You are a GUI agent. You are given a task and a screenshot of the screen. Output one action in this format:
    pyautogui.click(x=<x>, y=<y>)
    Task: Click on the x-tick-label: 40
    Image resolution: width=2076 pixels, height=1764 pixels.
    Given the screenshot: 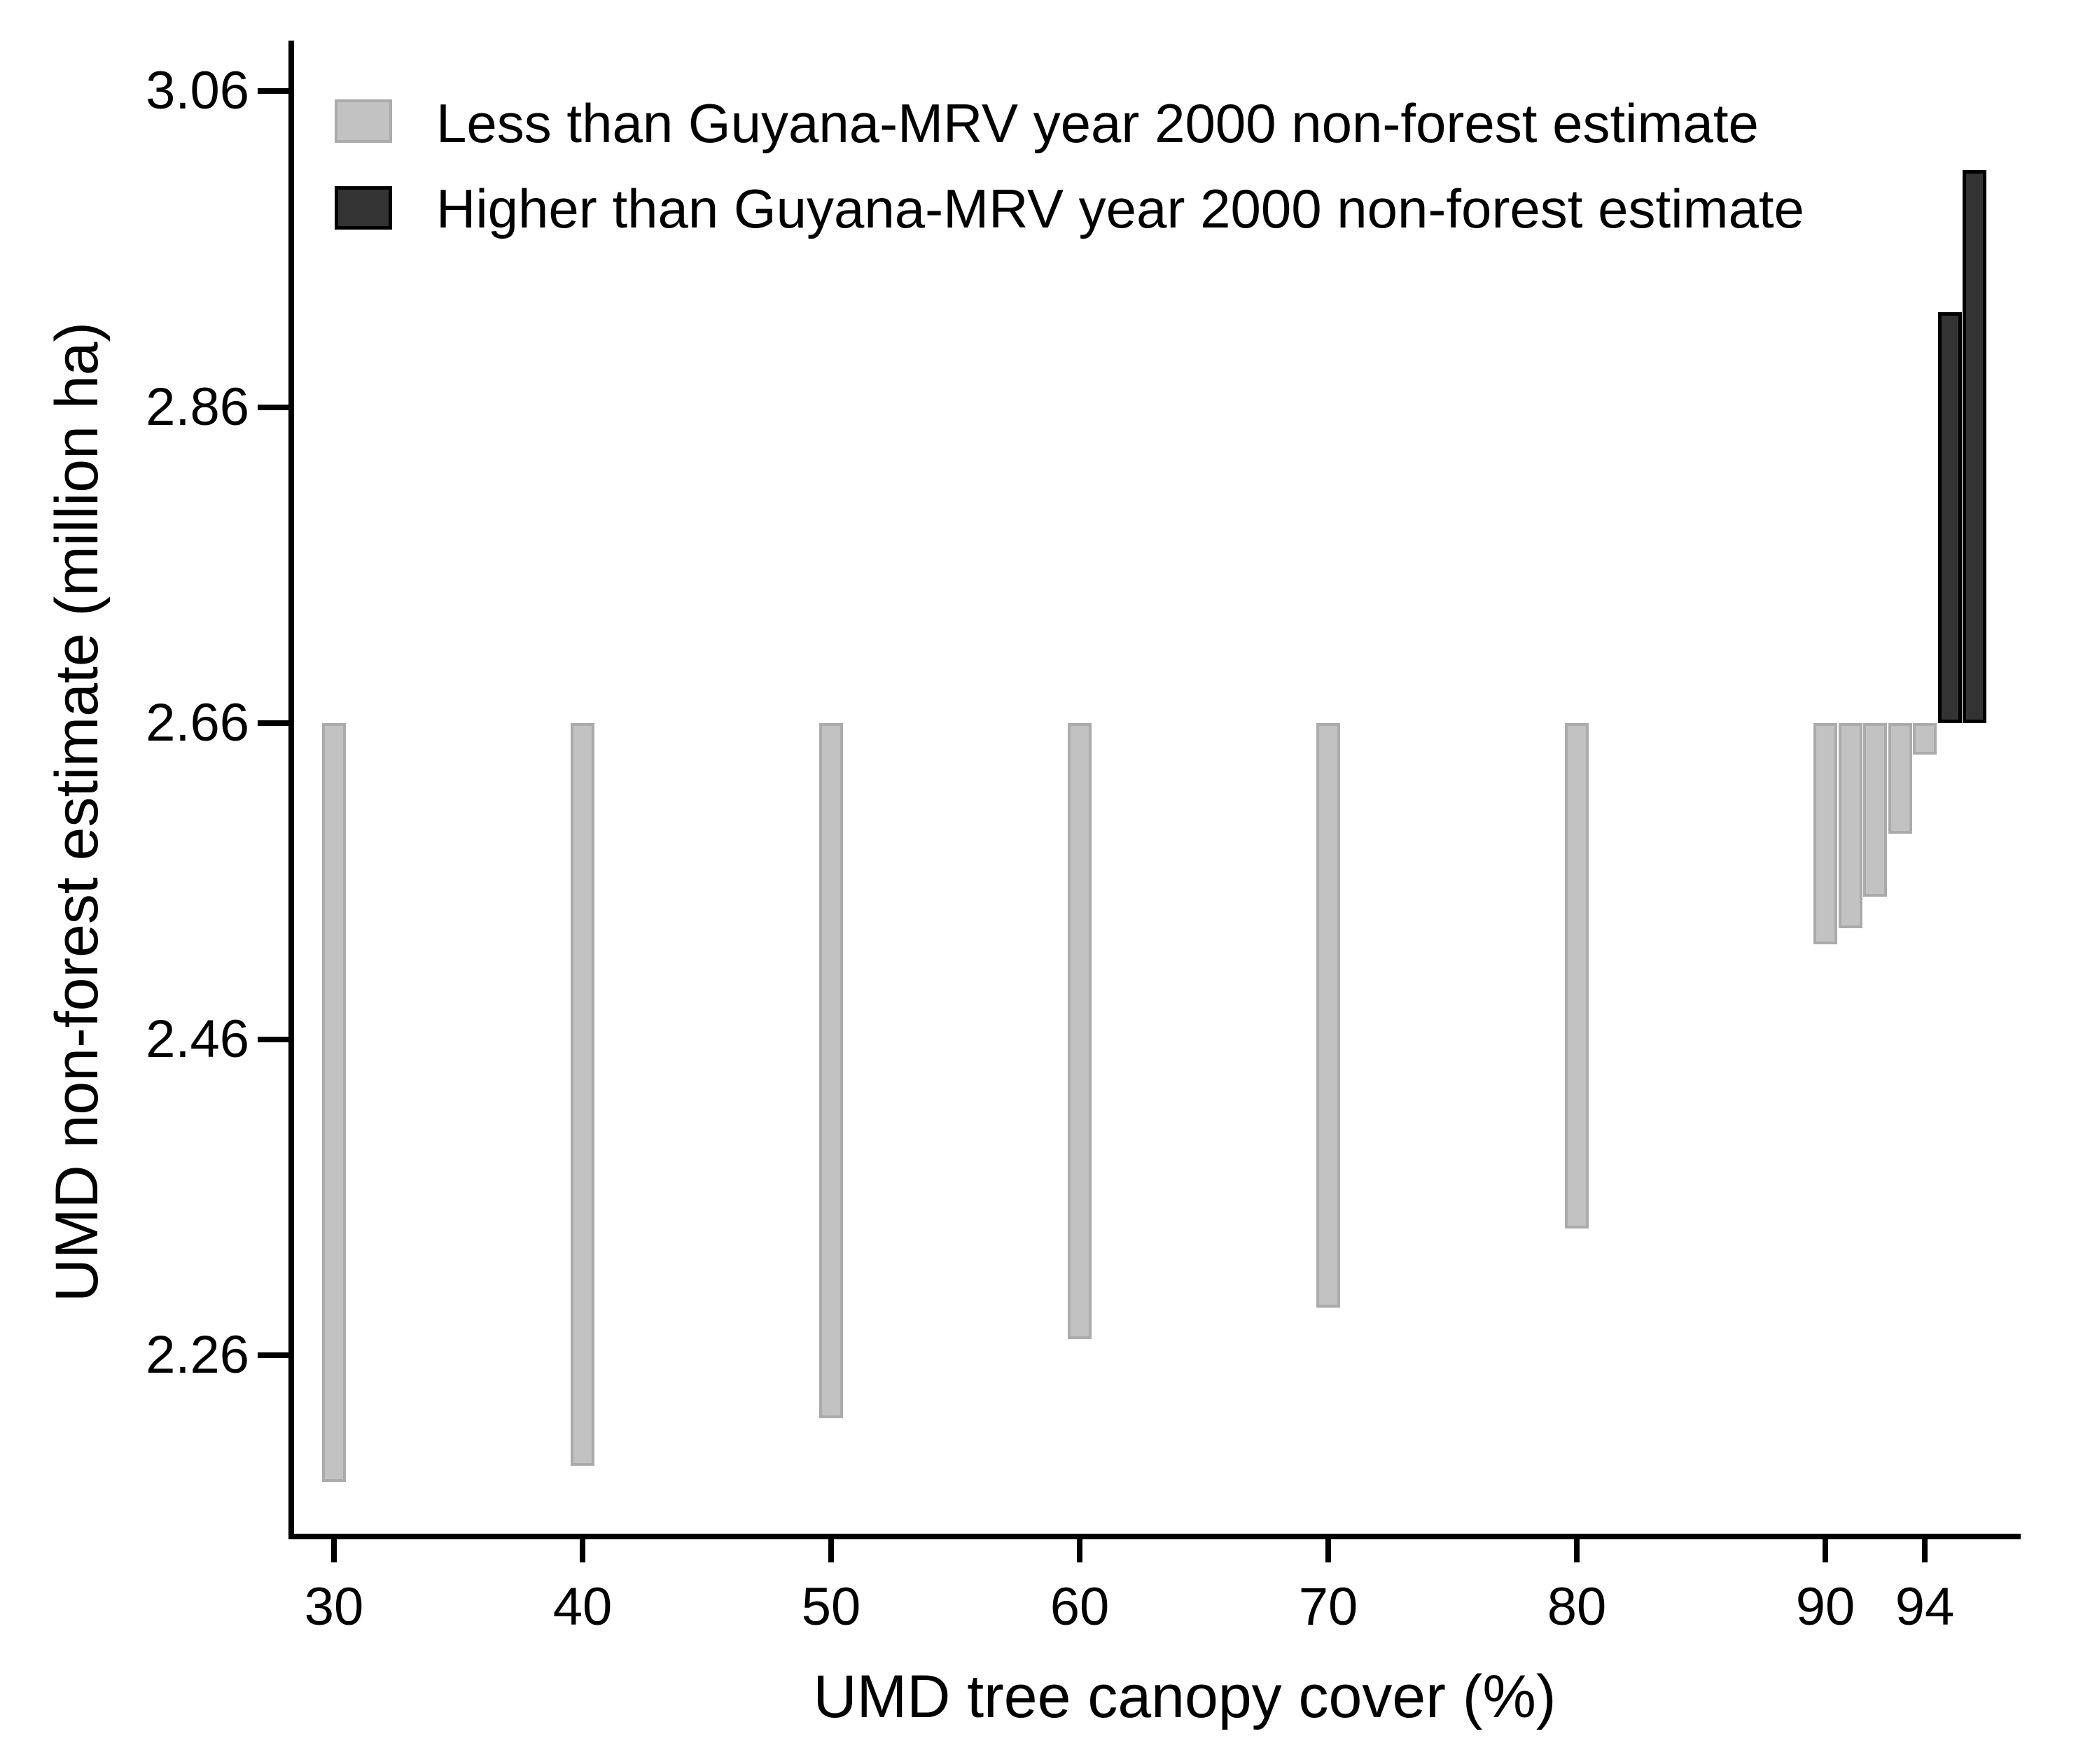 What is the action you would take?
    pyautogui.click(x=582, y=1607)
    